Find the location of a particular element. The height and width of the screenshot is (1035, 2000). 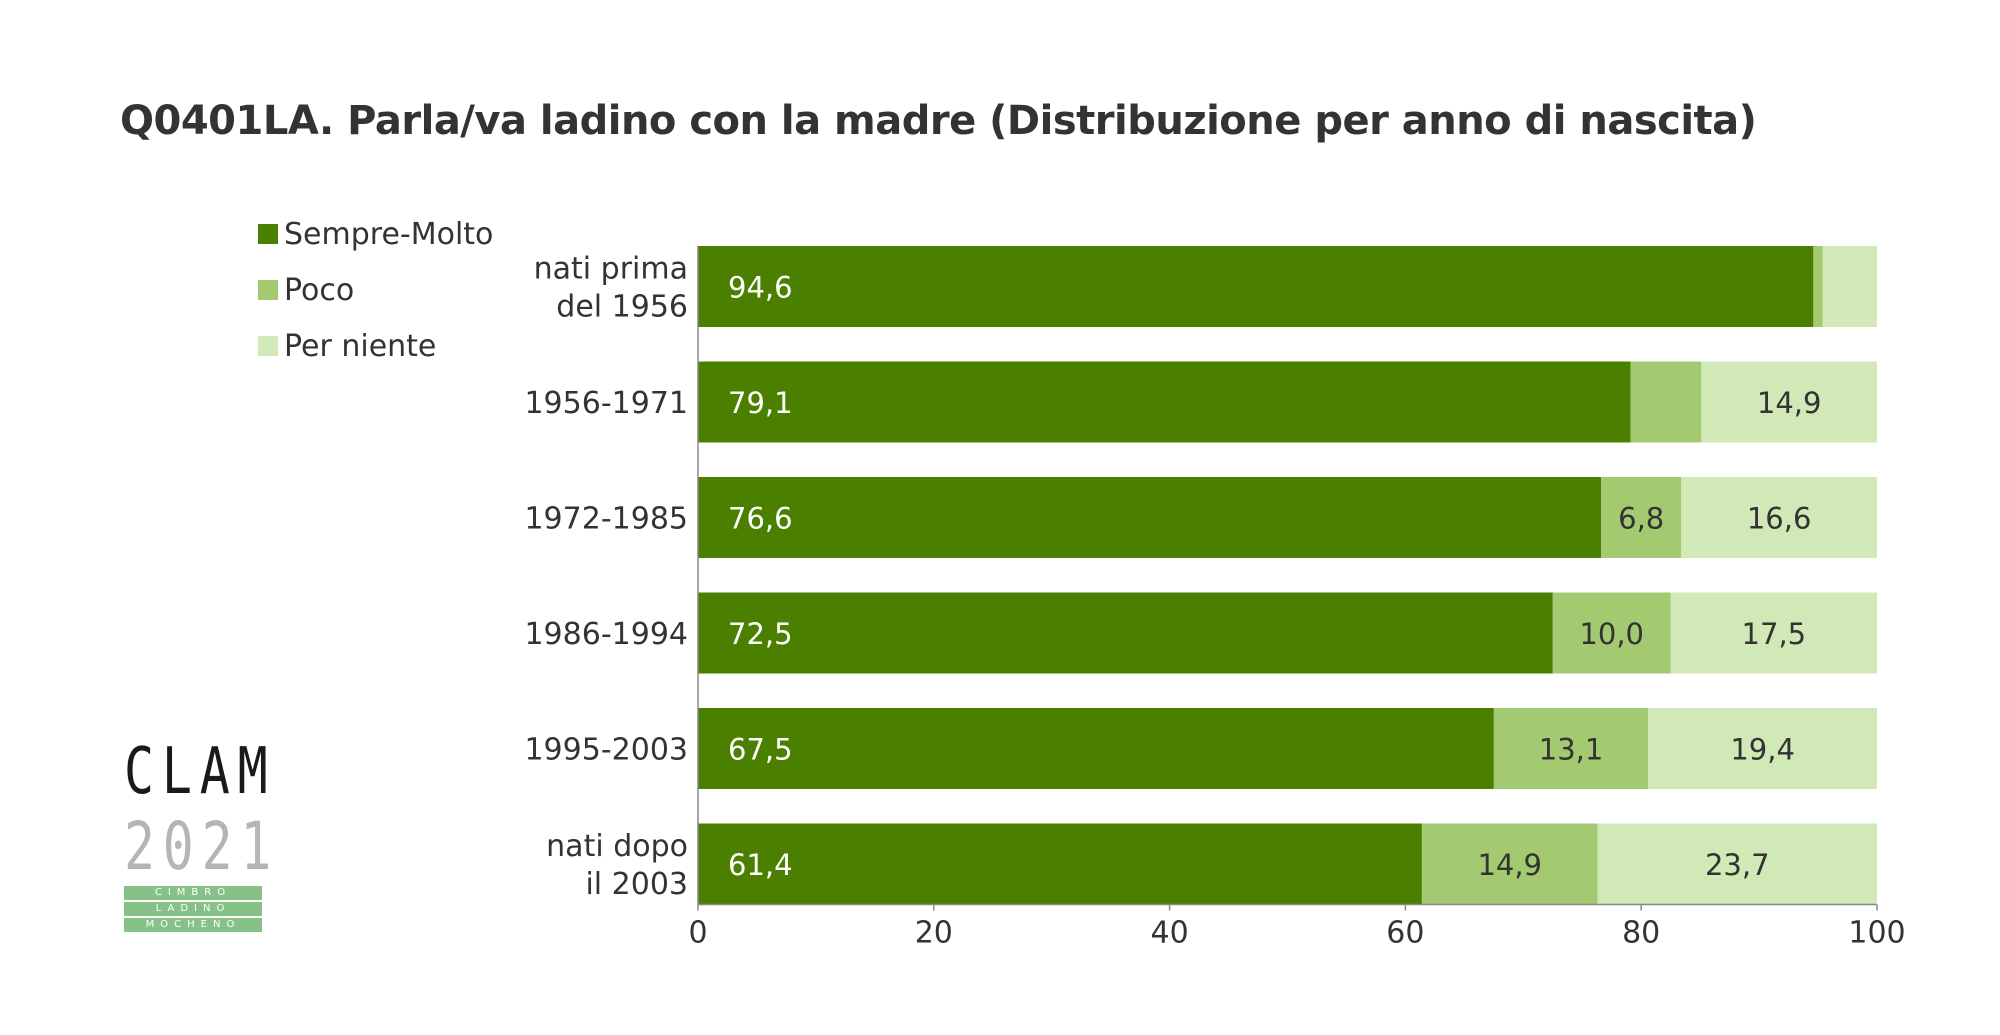

legend-item-poco: Poco is located at coordinates (375, 290).